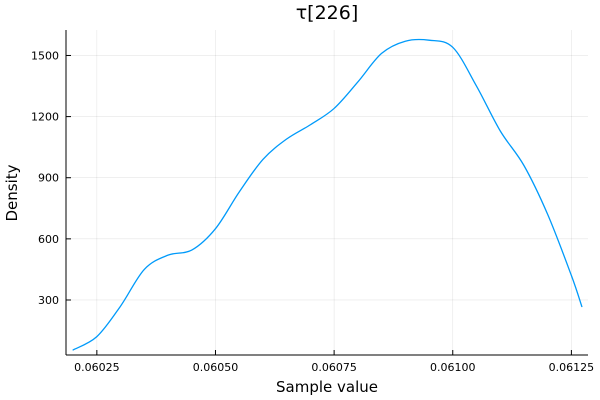  Describe the element at coordinates (334, 367) in the screenshot. I see `x-tick-label: 0.06075` at that location.